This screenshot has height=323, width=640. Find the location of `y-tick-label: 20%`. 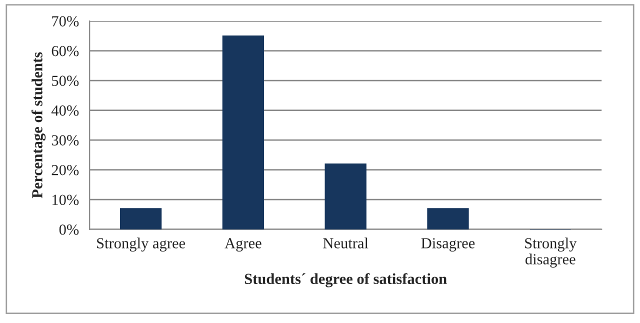

y-tick-label: 20% is located at coordinates (65, 170).